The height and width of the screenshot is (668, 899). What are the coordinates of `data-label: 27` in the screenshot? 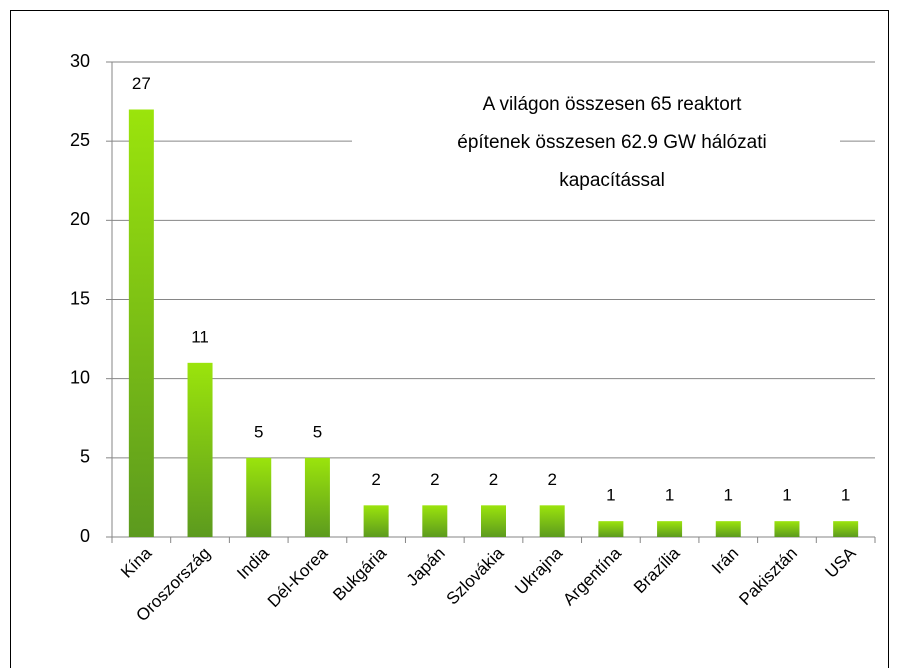 It's located at (141, 83).